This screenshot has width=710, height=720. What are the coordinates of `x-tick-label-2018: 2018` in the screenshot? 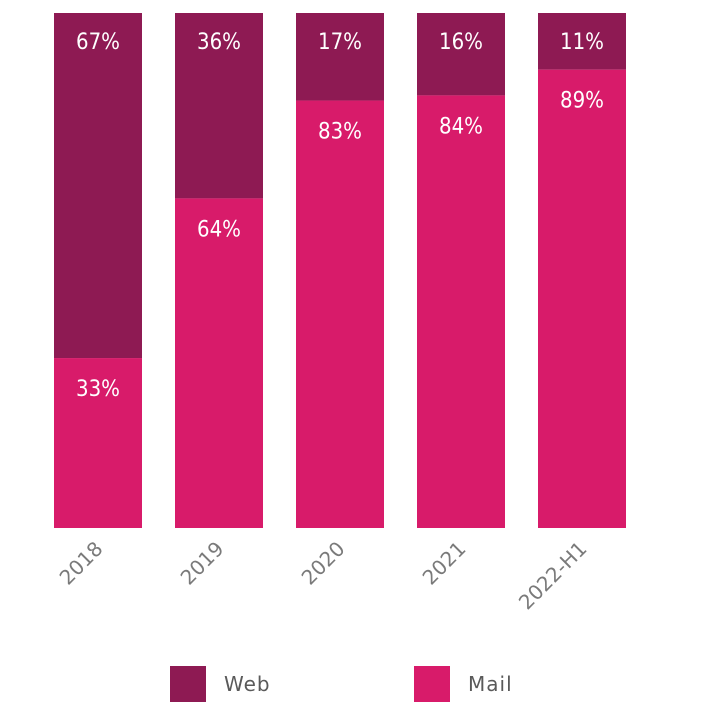 It's located at (81, 563).